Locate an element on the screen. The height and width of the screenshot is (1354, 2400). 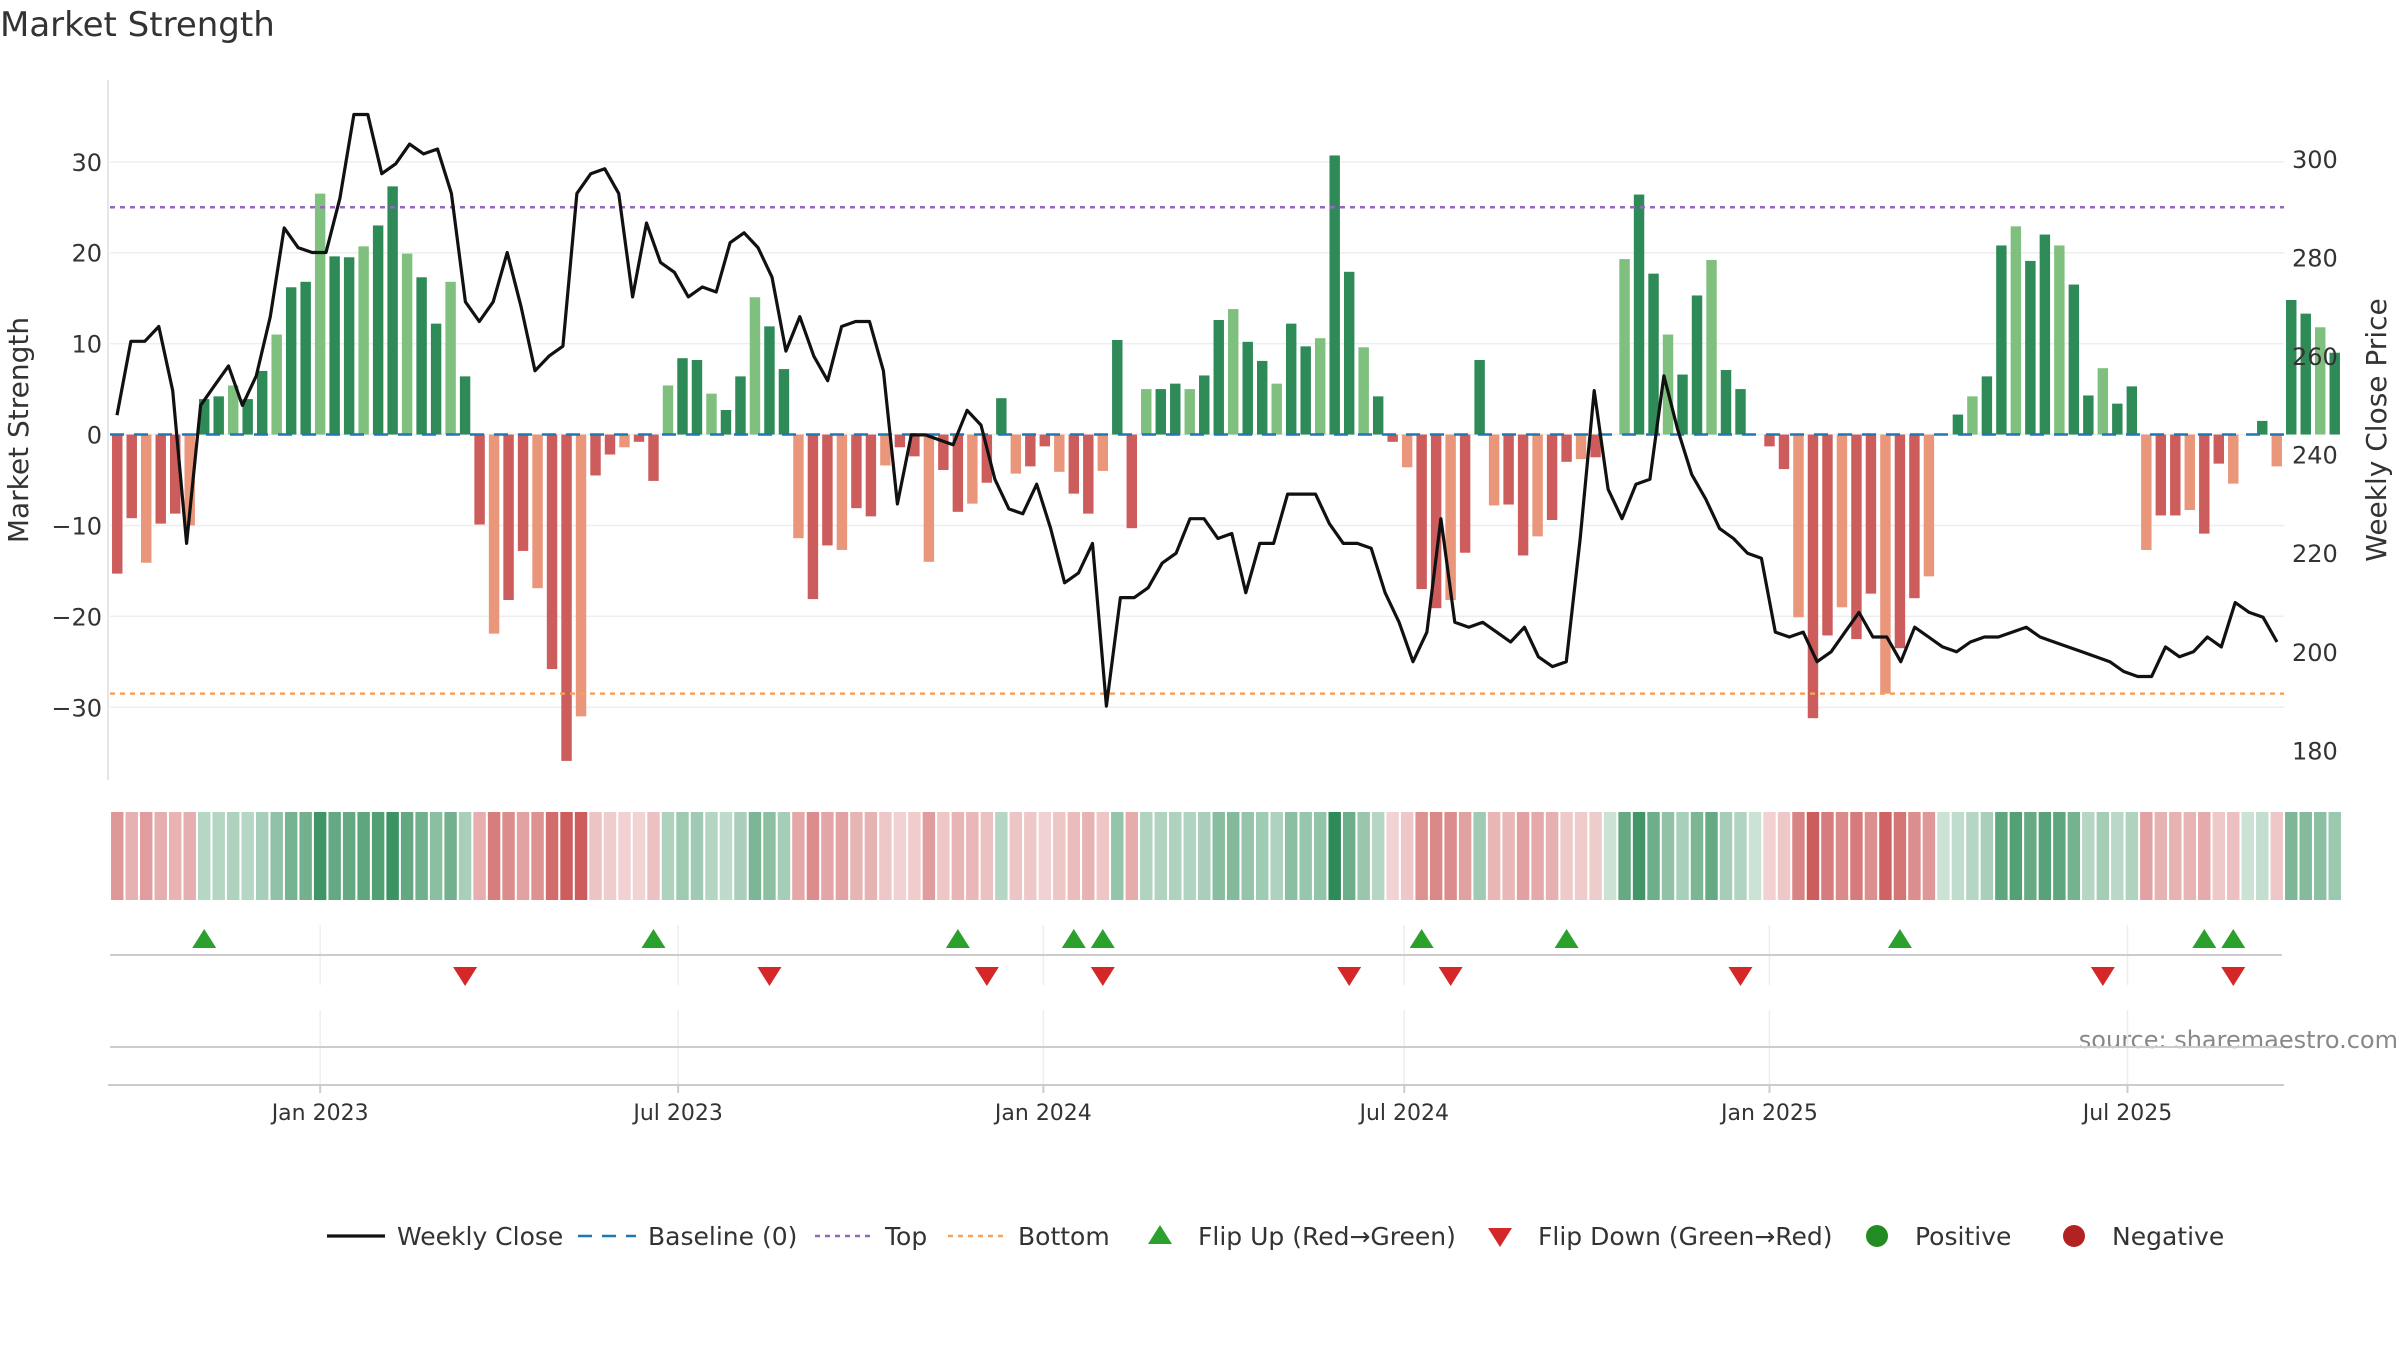
legend-circle is located at coordinates (2074, 1236).